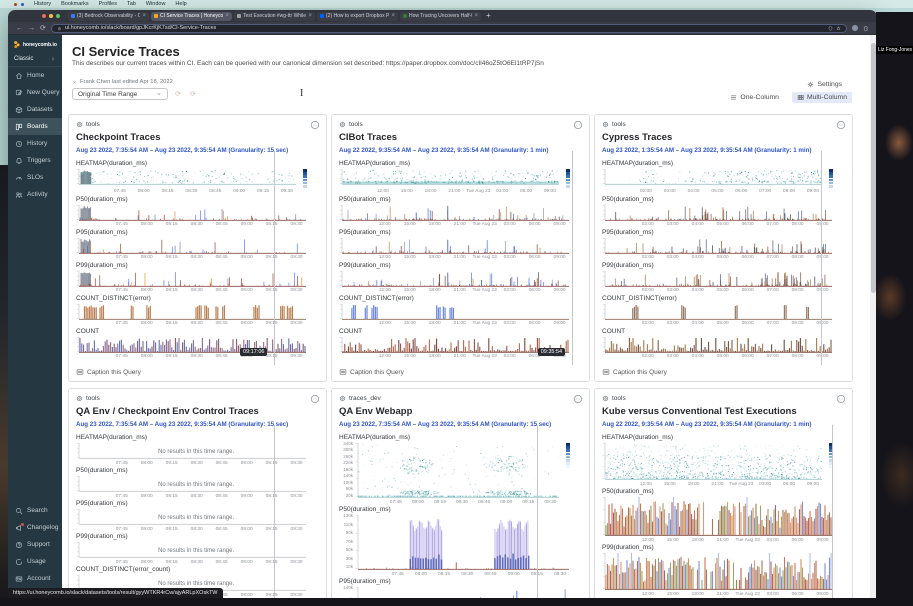 Image resolution: width=913 pixels, height=606 pixels. Describe the element at coordinates (51, 16) in the screenshot. I see `minimize-button` at that location.